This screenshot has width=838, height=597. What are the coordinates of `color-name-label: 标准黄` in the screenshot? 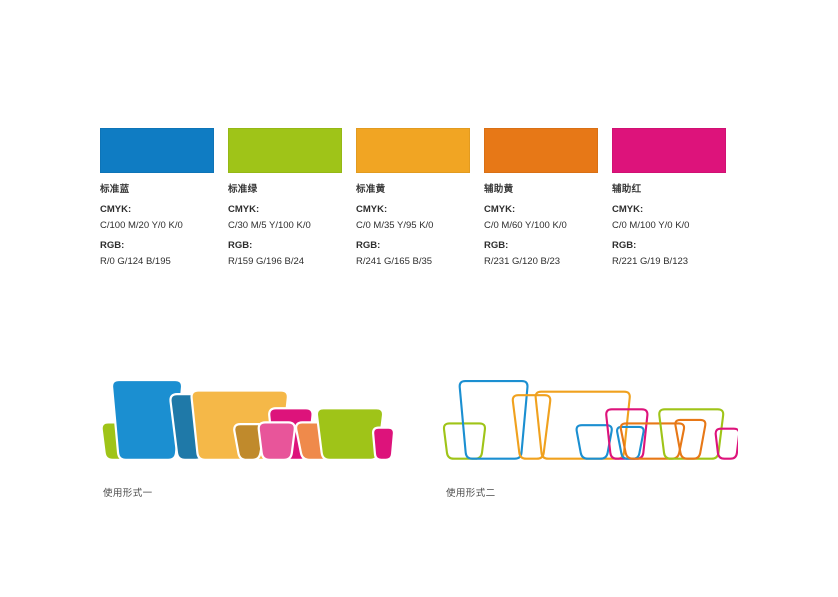 It's located at (371, 189).